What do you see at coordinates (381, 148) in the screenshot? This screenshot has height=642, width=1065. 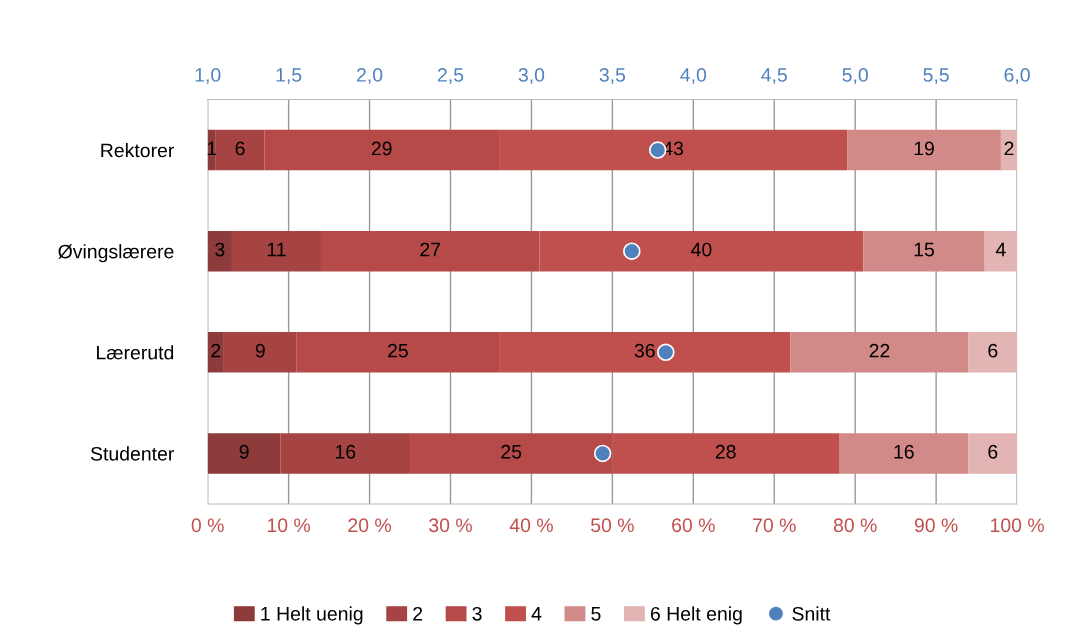 I see `data-label: 29` at bounding box center [381, 148].